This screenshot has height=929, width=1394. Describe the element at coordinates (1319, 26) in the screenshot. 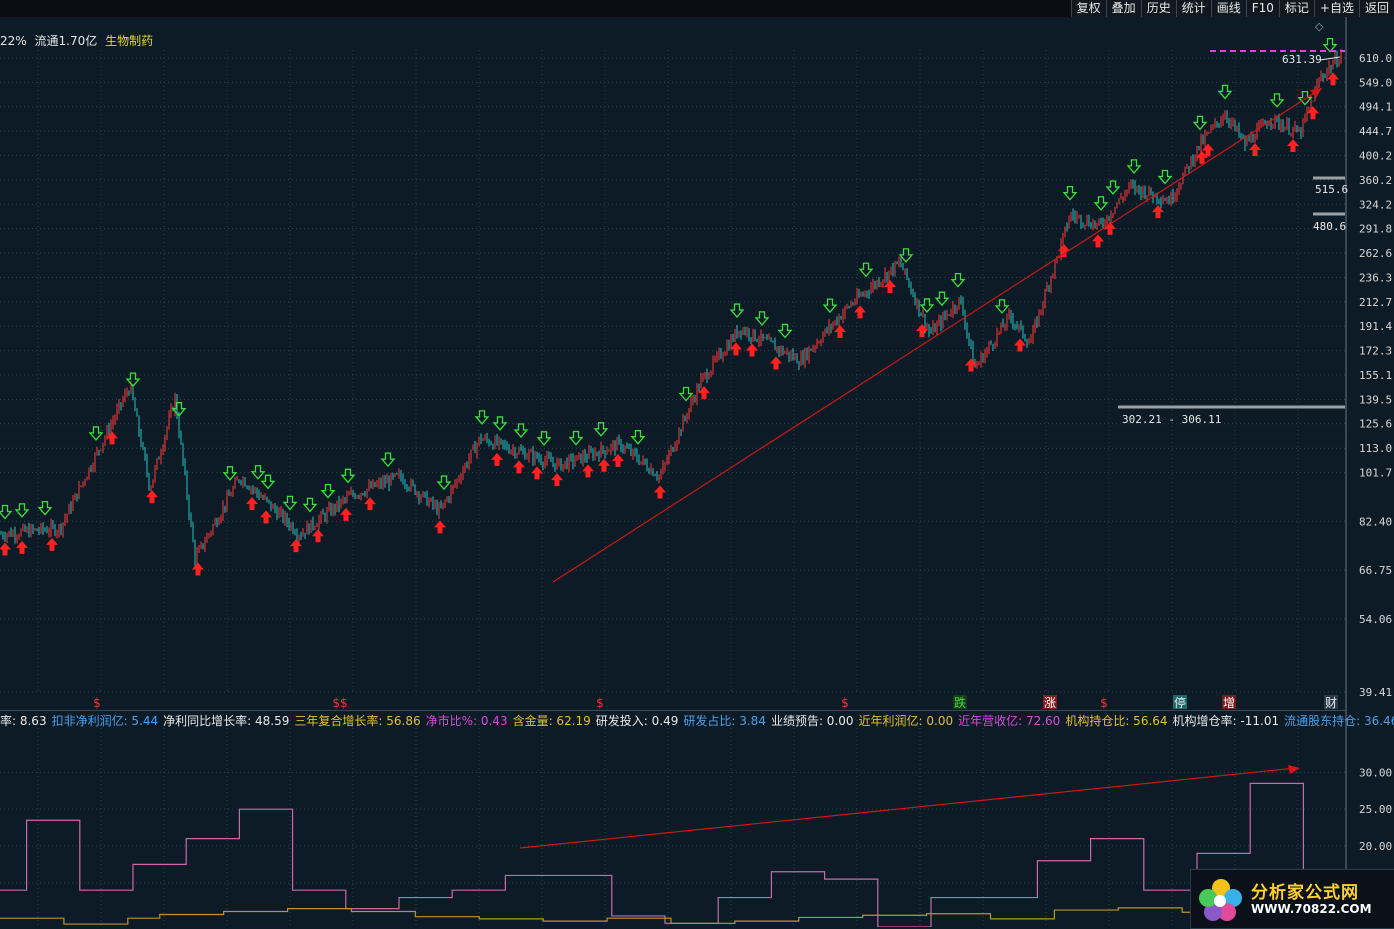

I see `diamond-icon: ◇` at that location.